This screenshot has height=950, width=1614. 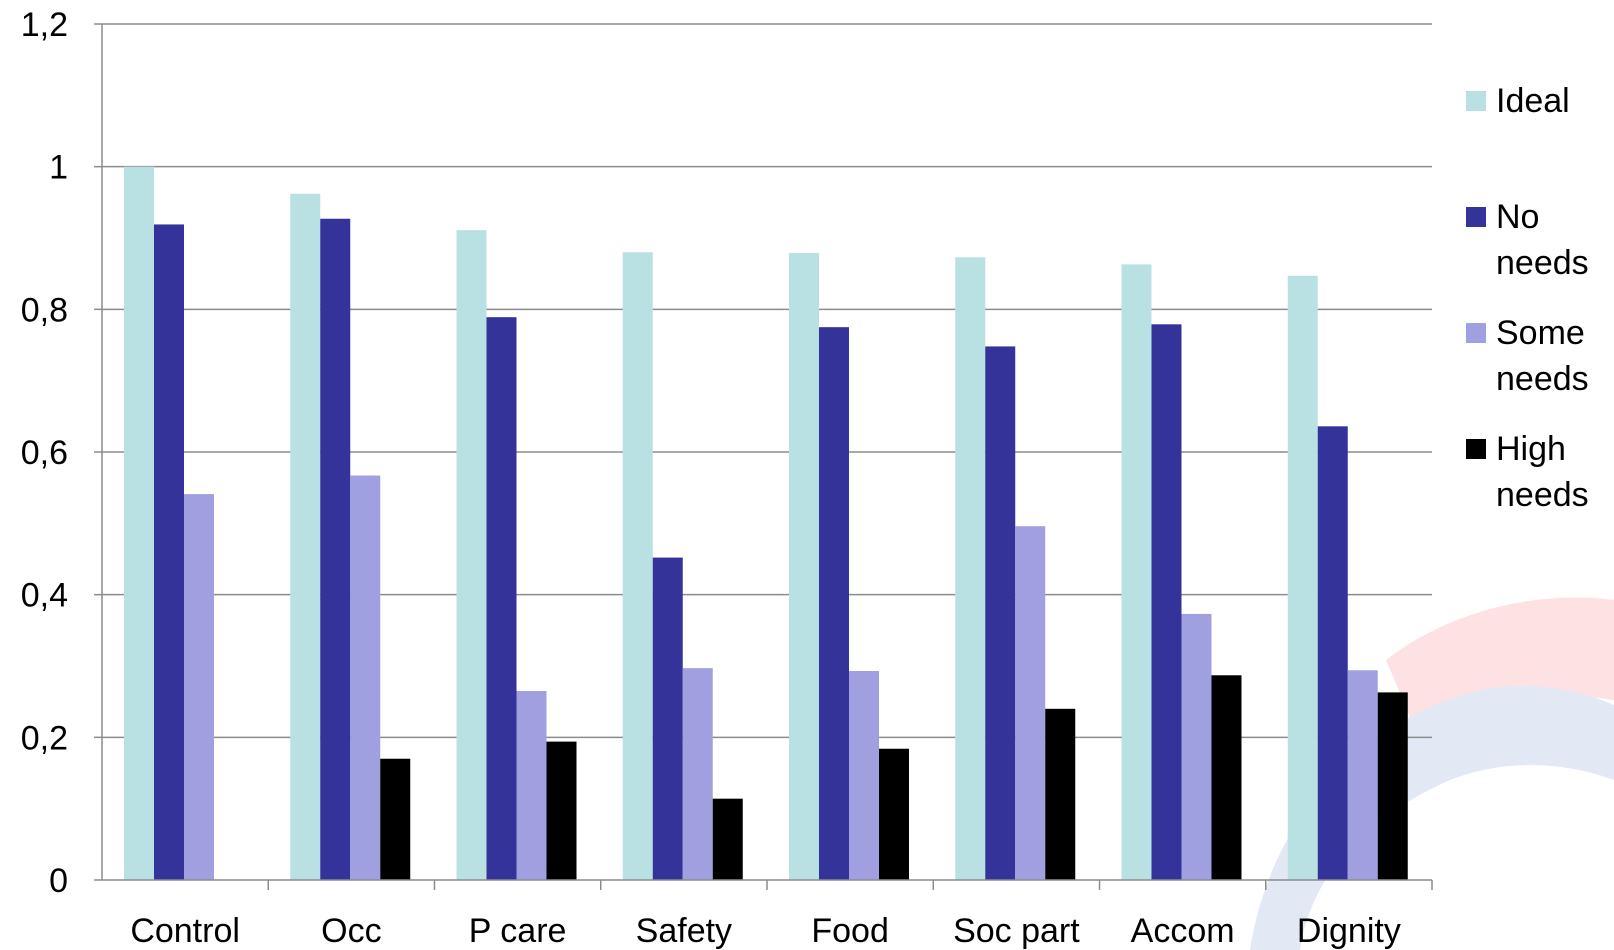 I want to click on bar-ideal-soc-part, so click(x=970, y=568).